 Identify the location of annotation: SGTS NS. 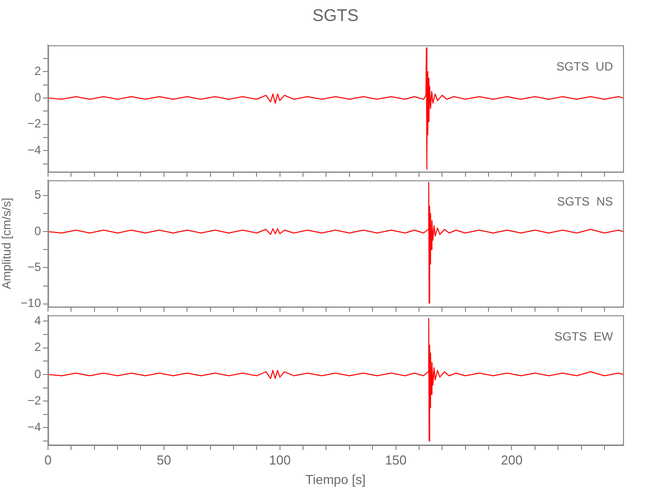
(584, 201).